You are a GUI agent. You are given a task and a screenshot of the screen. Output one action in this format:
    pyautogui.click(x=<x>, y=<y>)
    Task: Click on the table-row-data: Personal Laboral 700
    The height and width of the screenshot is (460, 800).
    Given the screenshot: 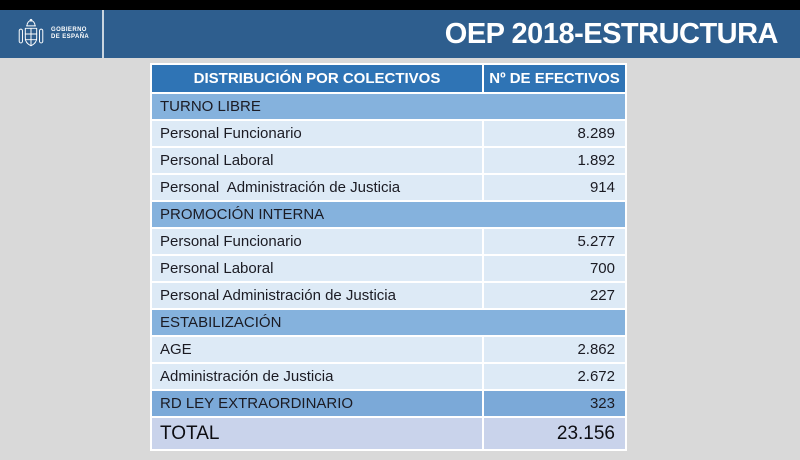 What is the action you would take?
    pyautogui.click(x=388, y=268)
    